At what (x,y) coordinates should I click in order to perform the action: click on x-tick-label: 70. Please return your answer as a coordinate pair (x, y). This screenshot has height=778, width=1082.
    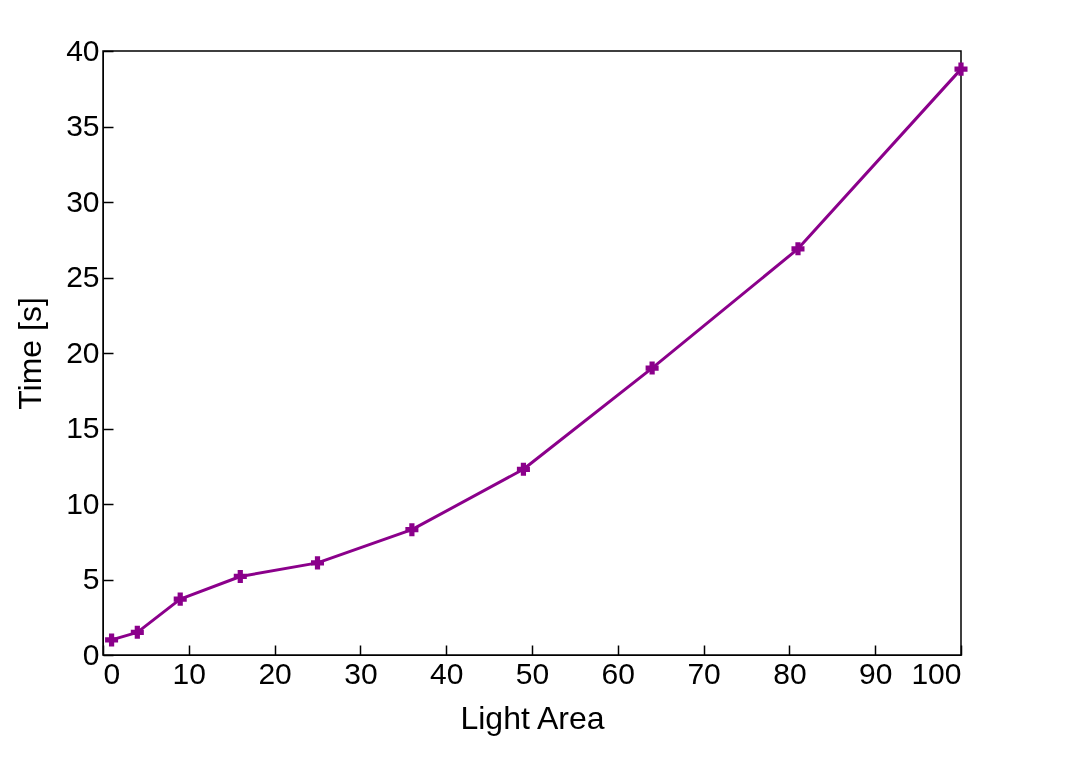
    Looking at the image, I should click on (704, 673).